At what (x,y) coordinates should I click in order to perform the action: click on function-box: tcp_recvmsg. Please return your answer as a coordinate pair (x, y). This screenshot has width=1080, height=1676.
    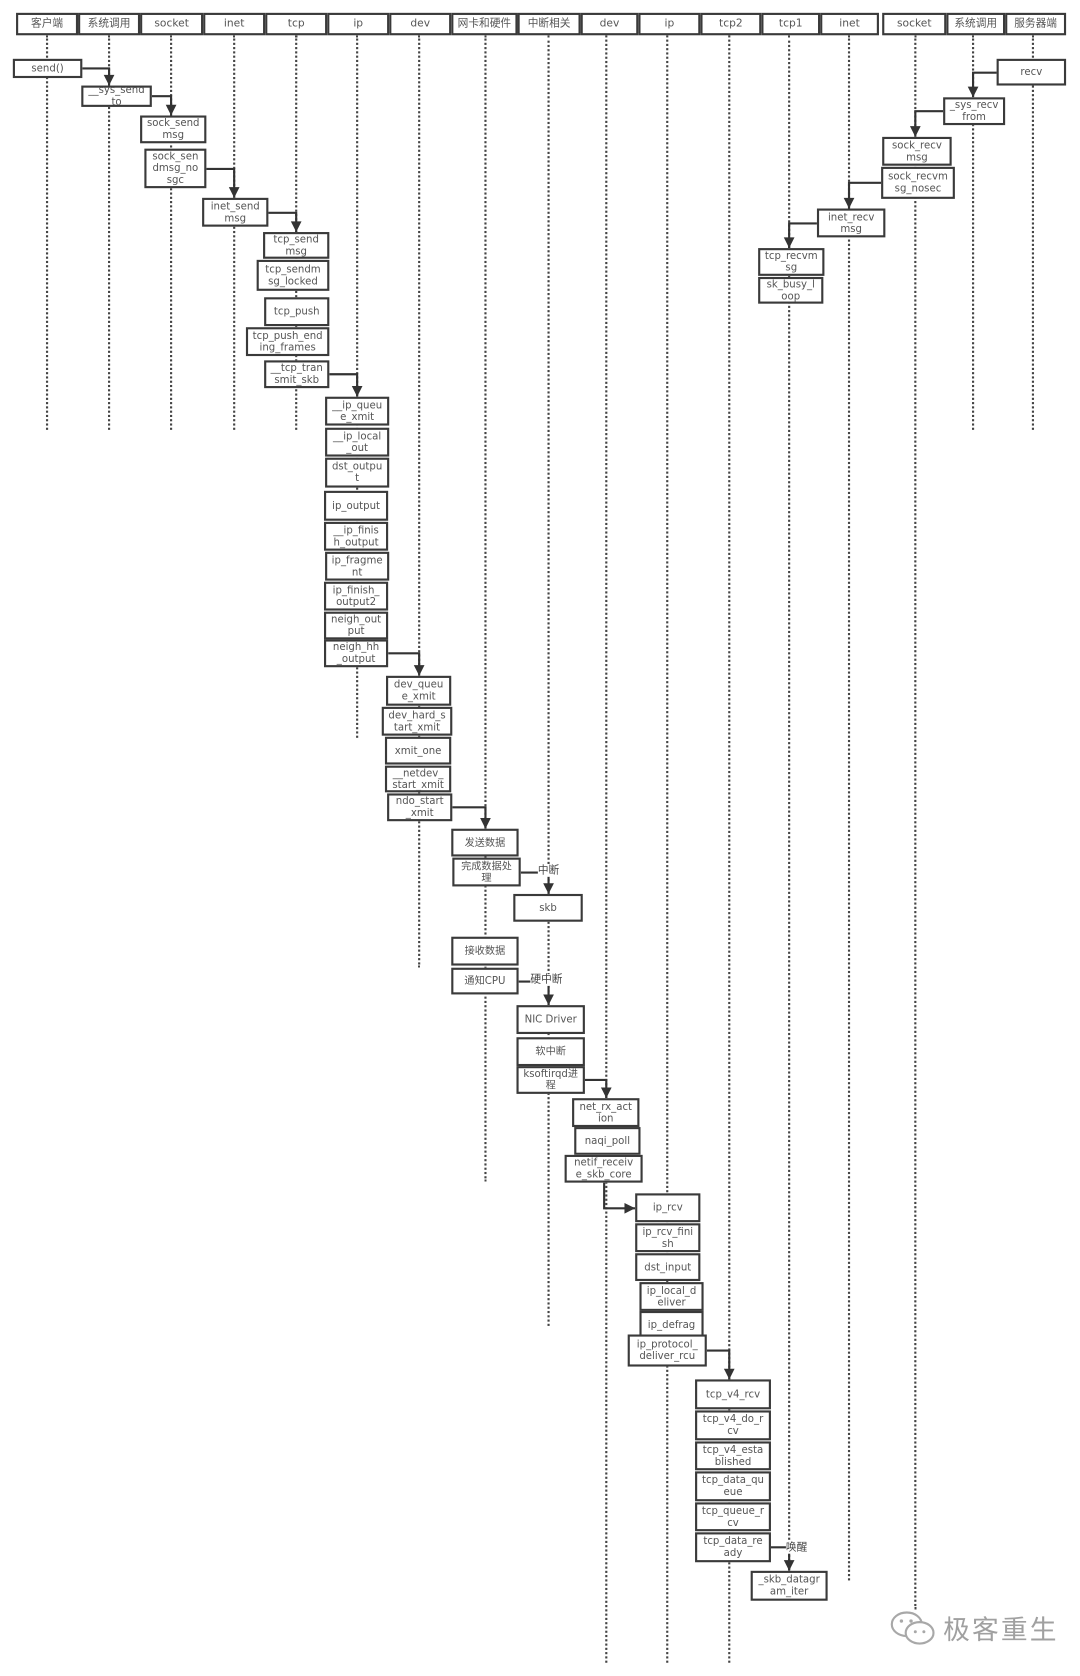
    Looking at the image, I should click on (791, 262).